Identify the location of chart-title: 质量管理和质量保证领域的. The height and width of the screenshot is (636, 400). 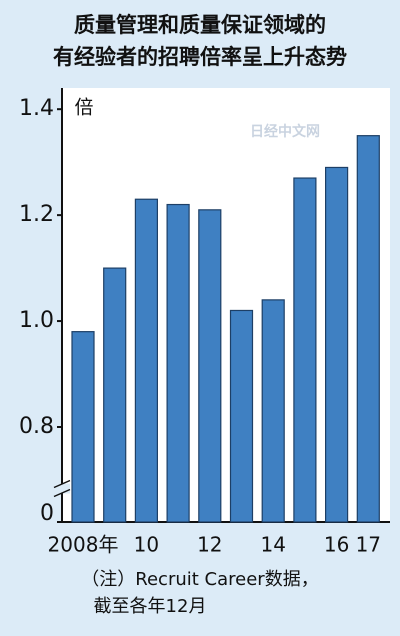
(200, 25).